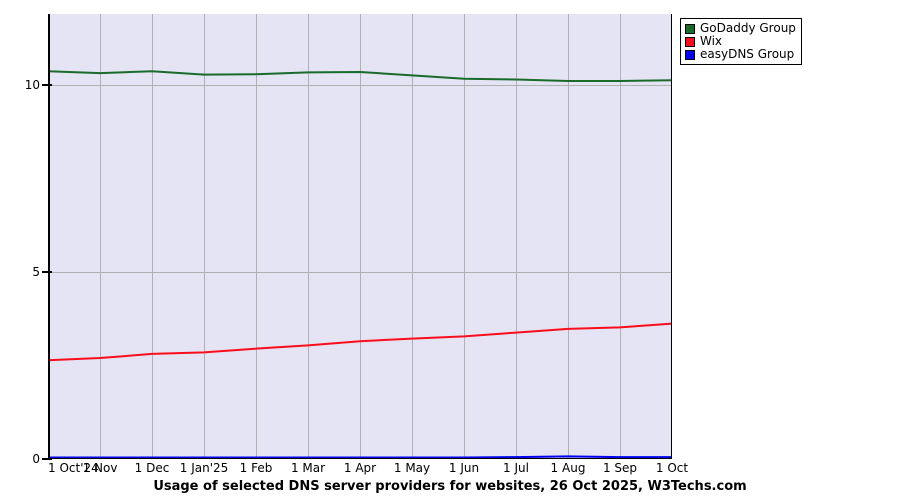 This screenshot has width=900, height=500. I want to click on chart-legend: GoDaddy Group Wix easyDNS Group, so click(741, 41).